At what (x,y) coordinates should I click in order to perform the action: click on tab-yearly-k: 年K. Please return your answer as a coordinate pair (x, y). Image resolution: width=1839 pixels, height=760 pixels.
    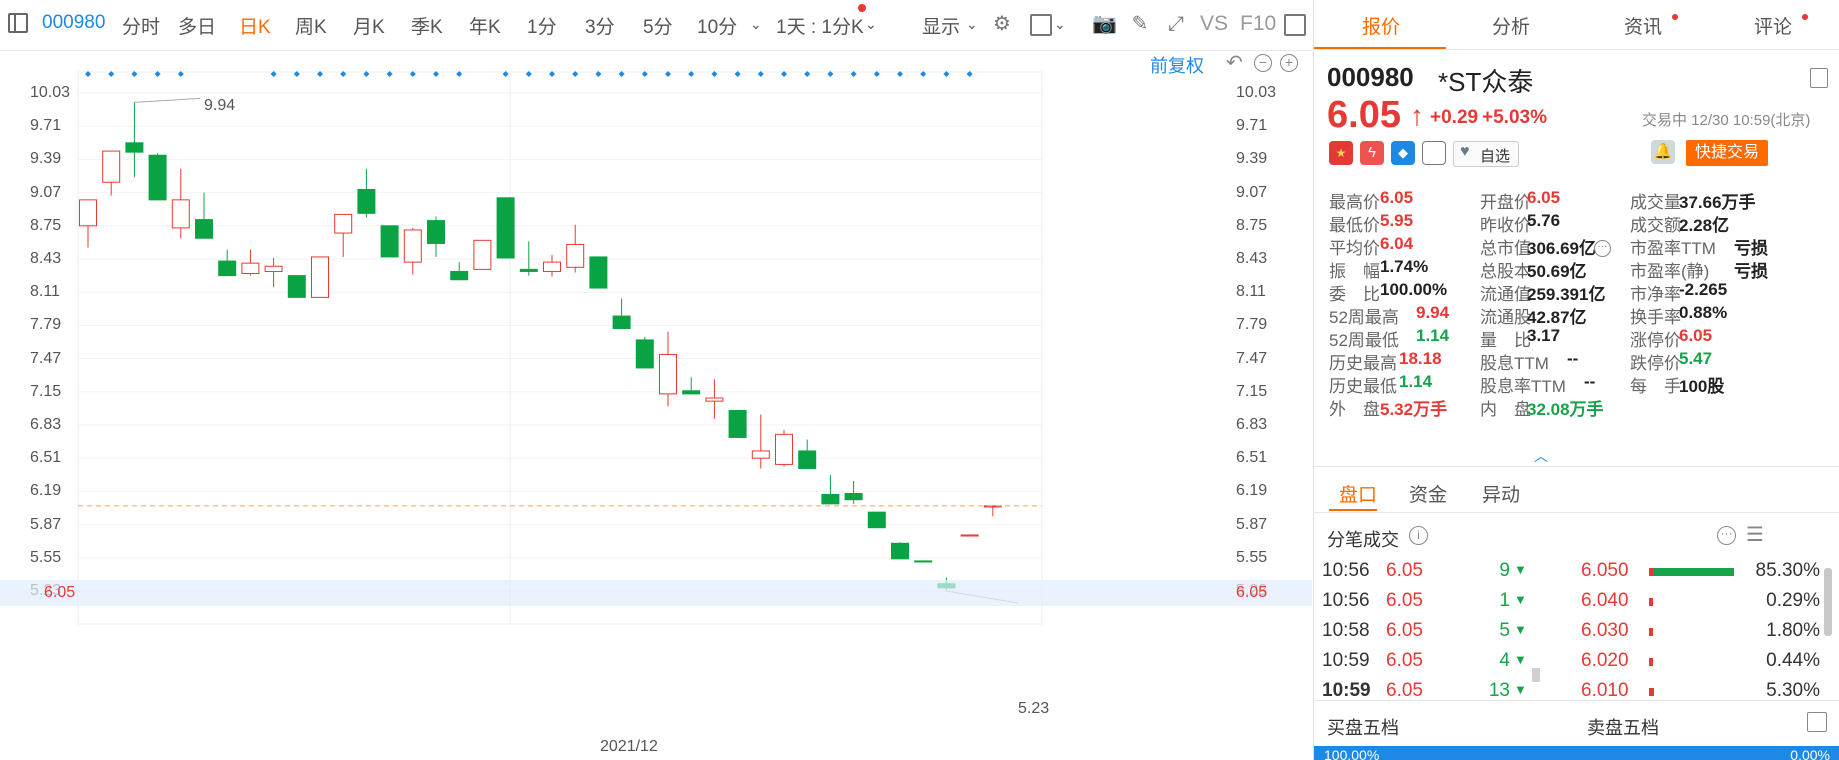
    Looking at the image, I should click on (485, 27).